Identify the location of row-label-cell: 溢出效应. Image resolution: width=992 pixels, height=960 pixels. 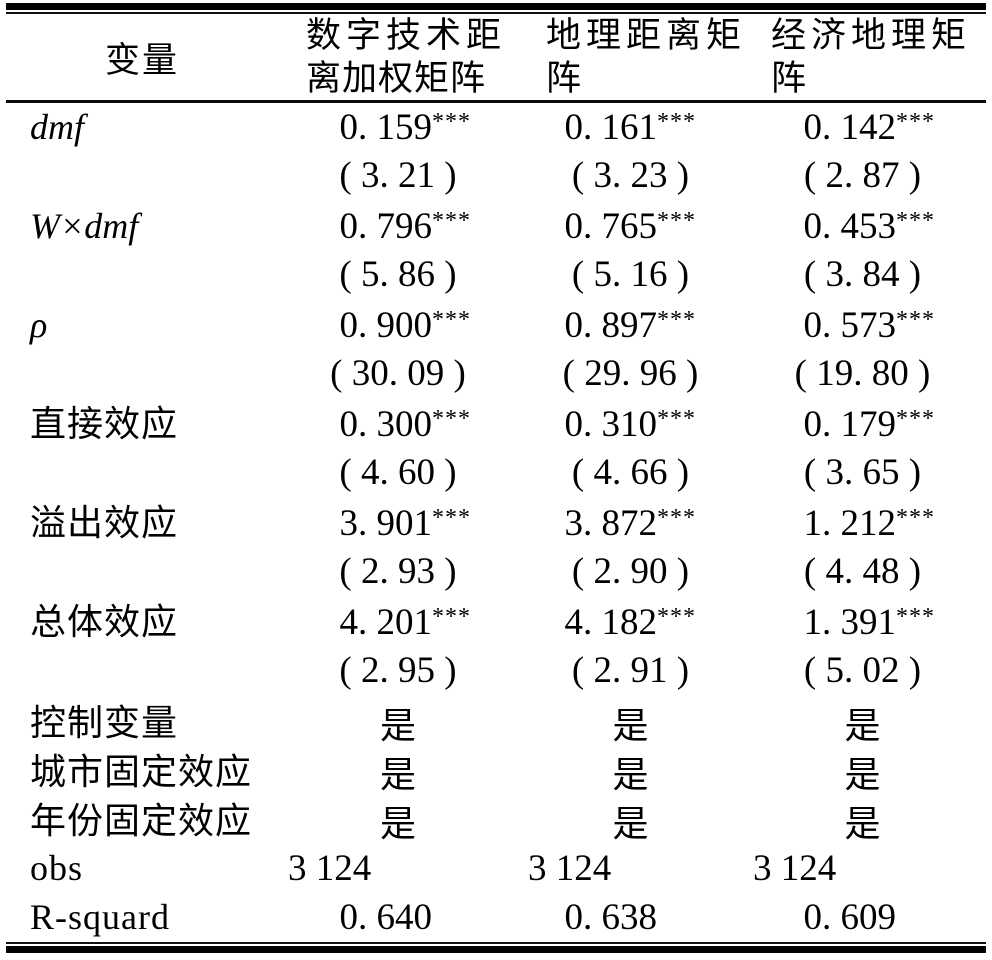
(142, 548).